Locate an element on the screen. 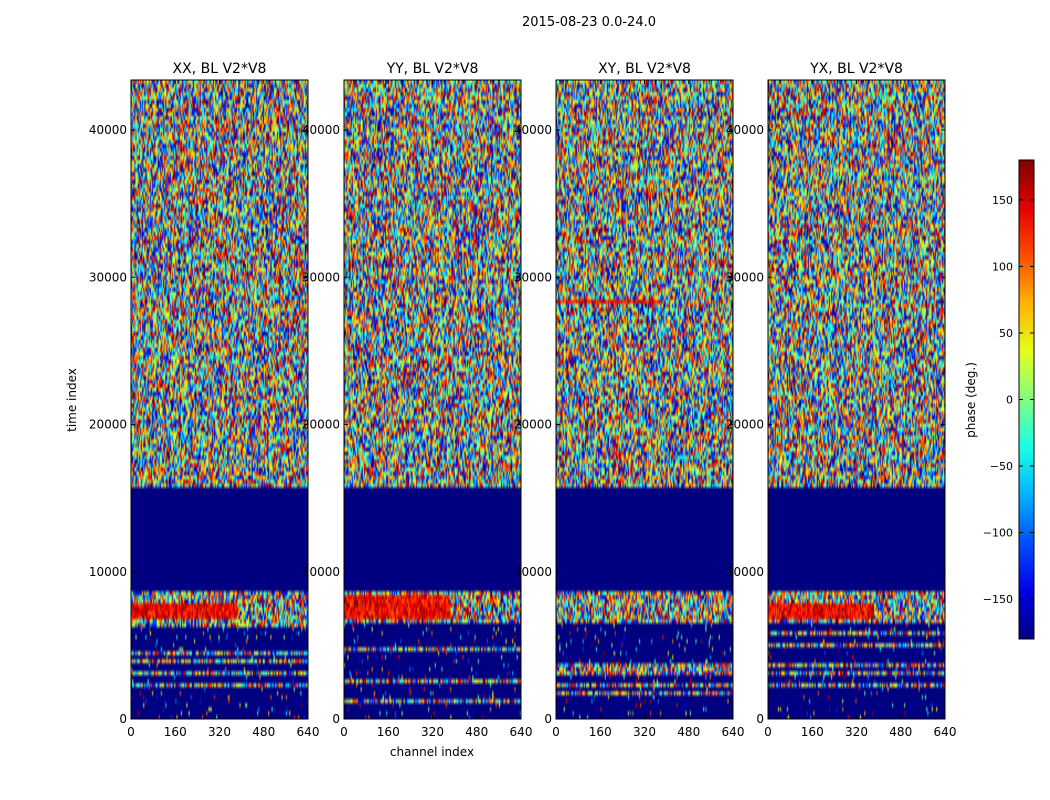 This screenshot has width=1050, height=800. figure-suptitle: 2015-08-23 0.0-24.0 is located at coordinates (589, 22).